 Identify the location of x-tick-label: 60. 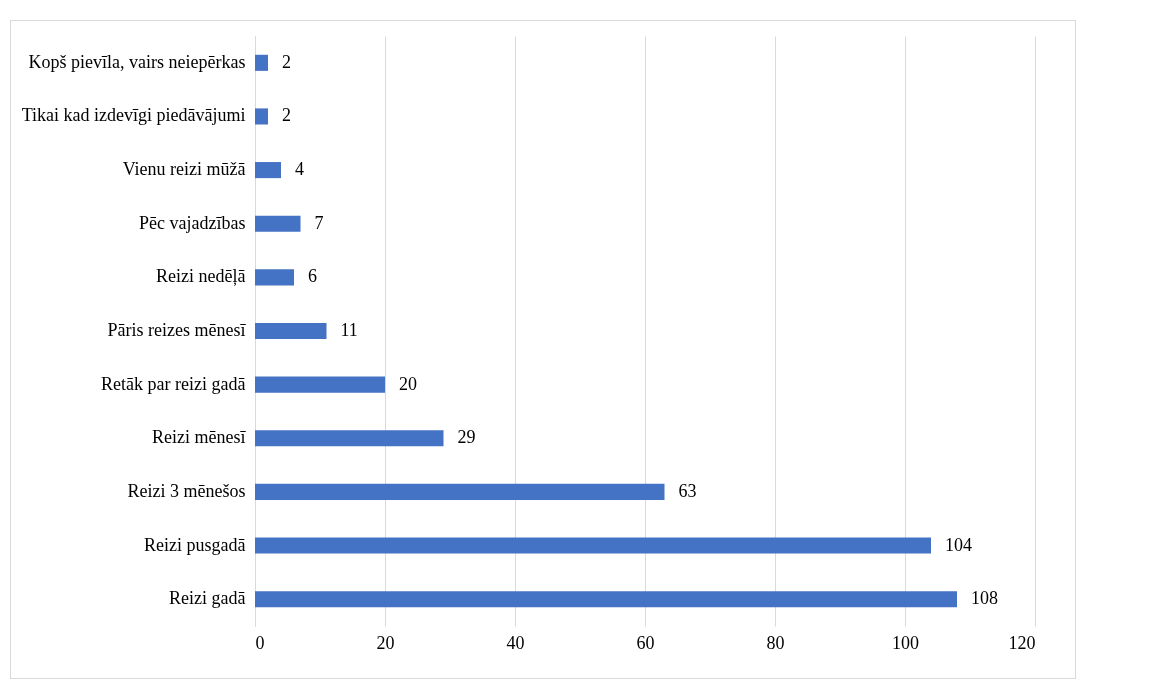
(645, 642).